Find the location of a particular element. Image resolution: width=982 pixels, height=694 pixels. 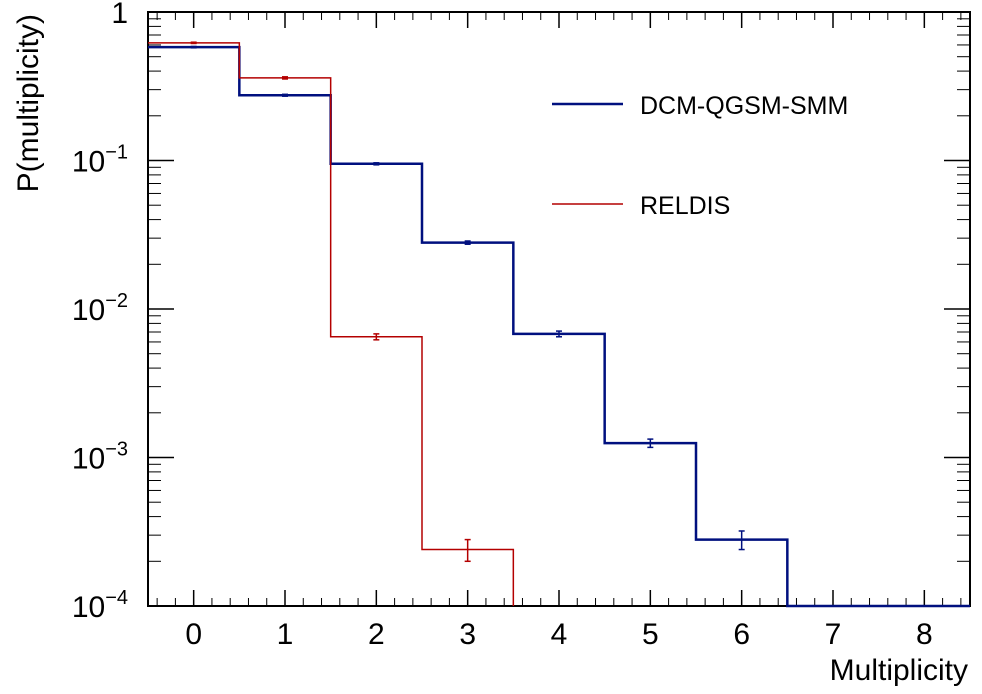

y-tick-label: 10⁻² is located at coordinates (100, 308).